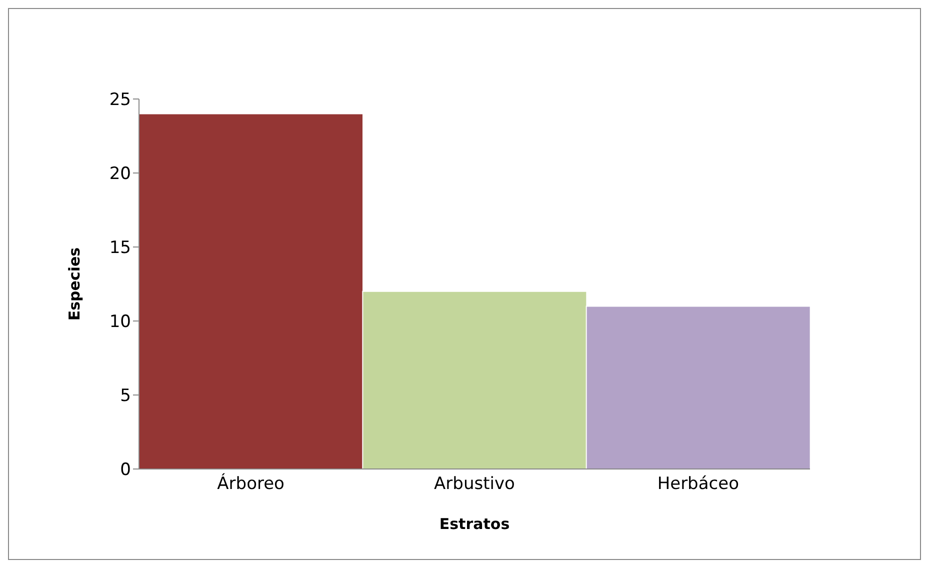 Image resolution: width=929 pixels, height=568 pixels. Describe the element at coordinates (120, 248) in the screenshot. I see `y-tick-label: 15` at that location.